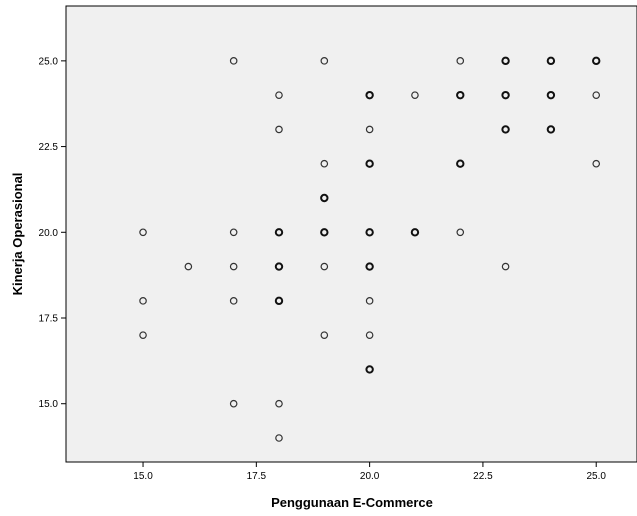 Image resolution: width=637 pixels, height=516 pixels. What do you see at coordinates (483, 476) in the screenshot?
I see `x-tick-label-3: 22.5` at bounding box center [483, 476].